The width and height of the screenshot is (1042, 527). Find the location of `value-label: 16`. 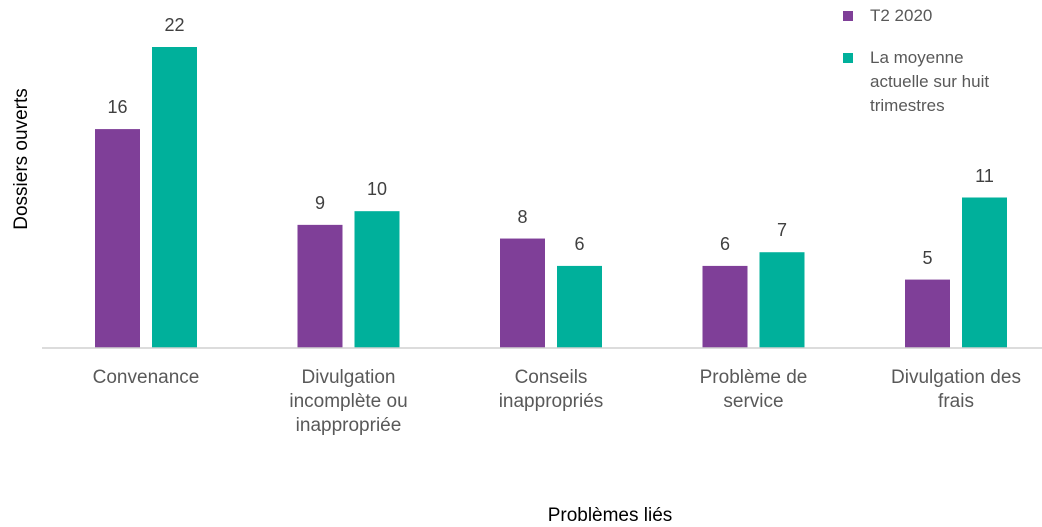

value-label: 16 is located at coordinates (117, 107).